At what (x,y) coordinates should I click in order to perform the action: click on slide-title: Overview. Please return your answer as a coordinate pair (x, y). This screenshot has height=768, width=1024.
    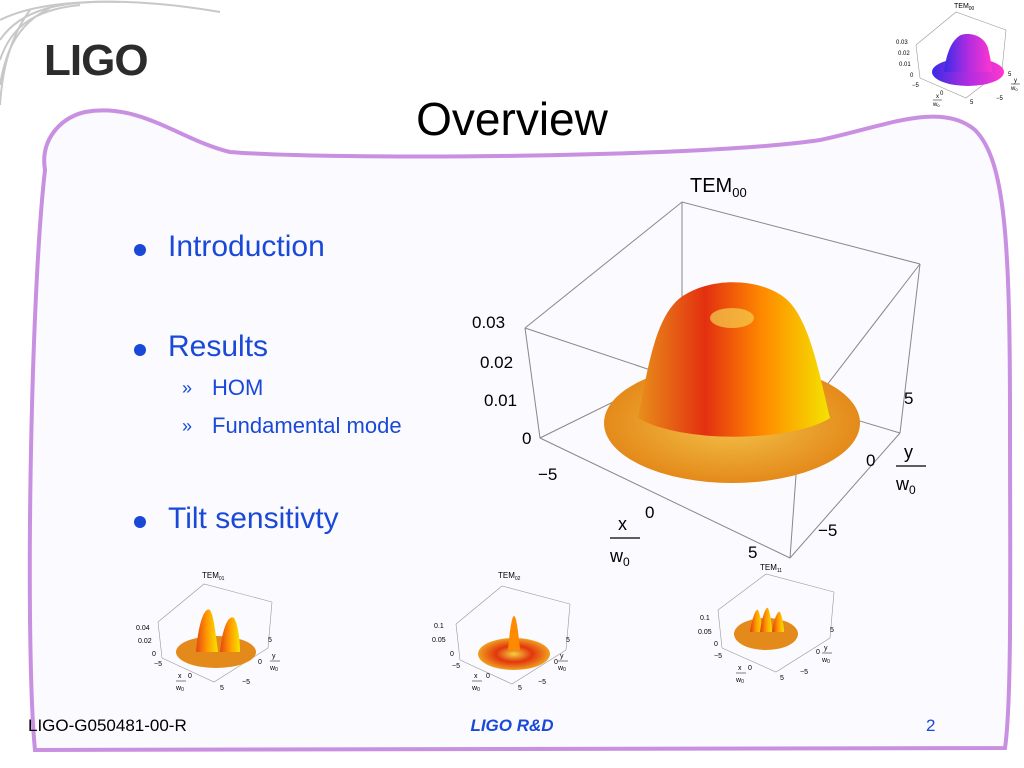
    Looking at the image, I should click on (512, 119).